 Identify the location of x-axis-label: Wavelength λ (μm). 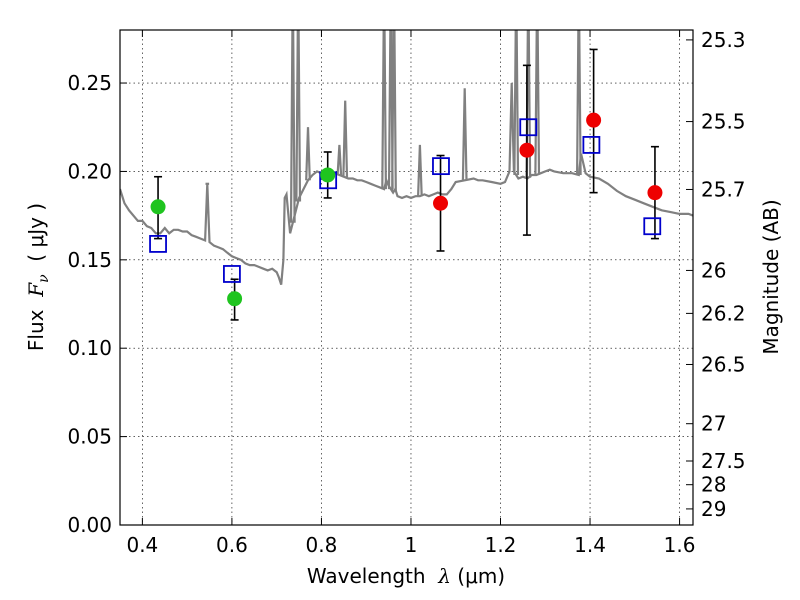
(406, 576).